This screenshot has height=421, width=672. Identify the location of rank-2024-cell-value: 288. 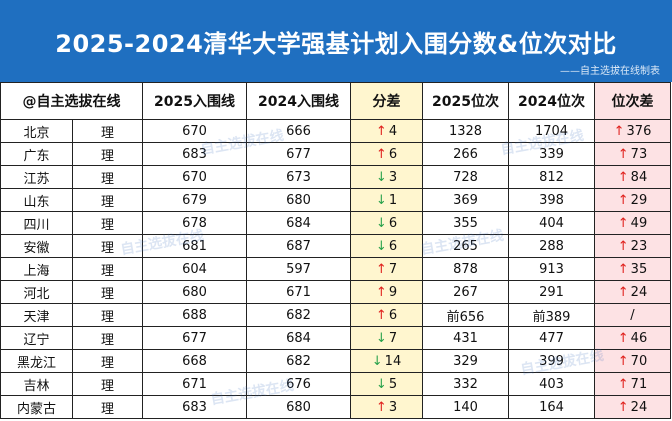
(551, 246).